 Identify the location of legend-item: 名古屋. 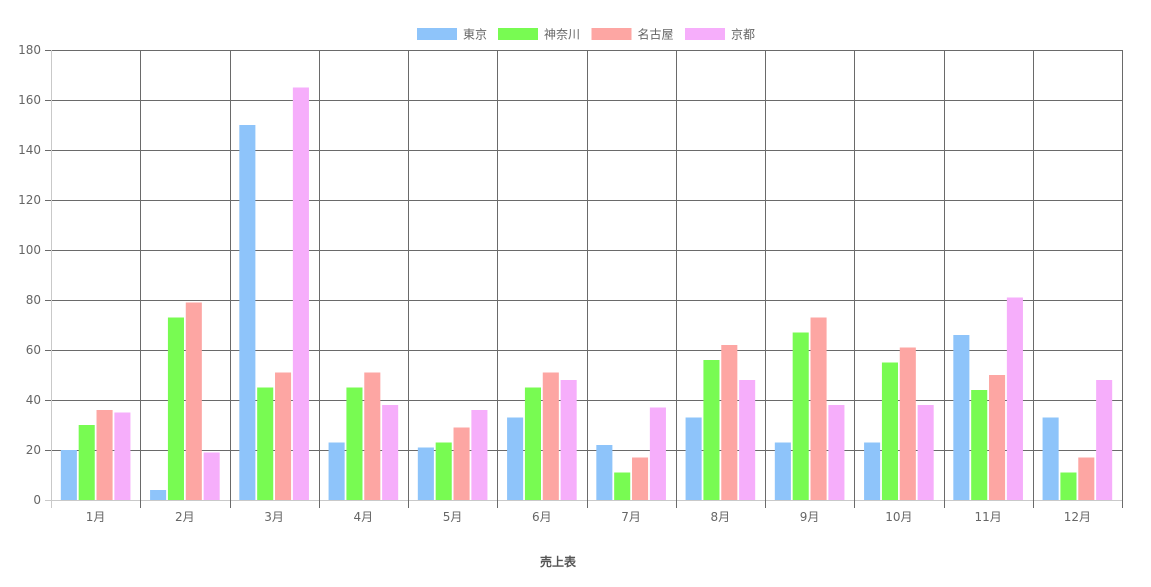
(632, 34).